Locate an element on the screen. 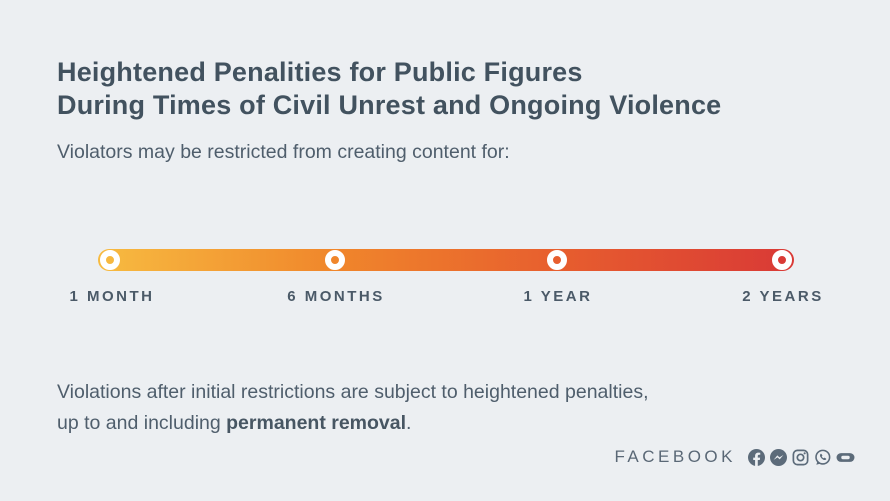 This screenshot has height=501, width=890. footer-branding: FACEBOOK is located at coordinates (734, 457).